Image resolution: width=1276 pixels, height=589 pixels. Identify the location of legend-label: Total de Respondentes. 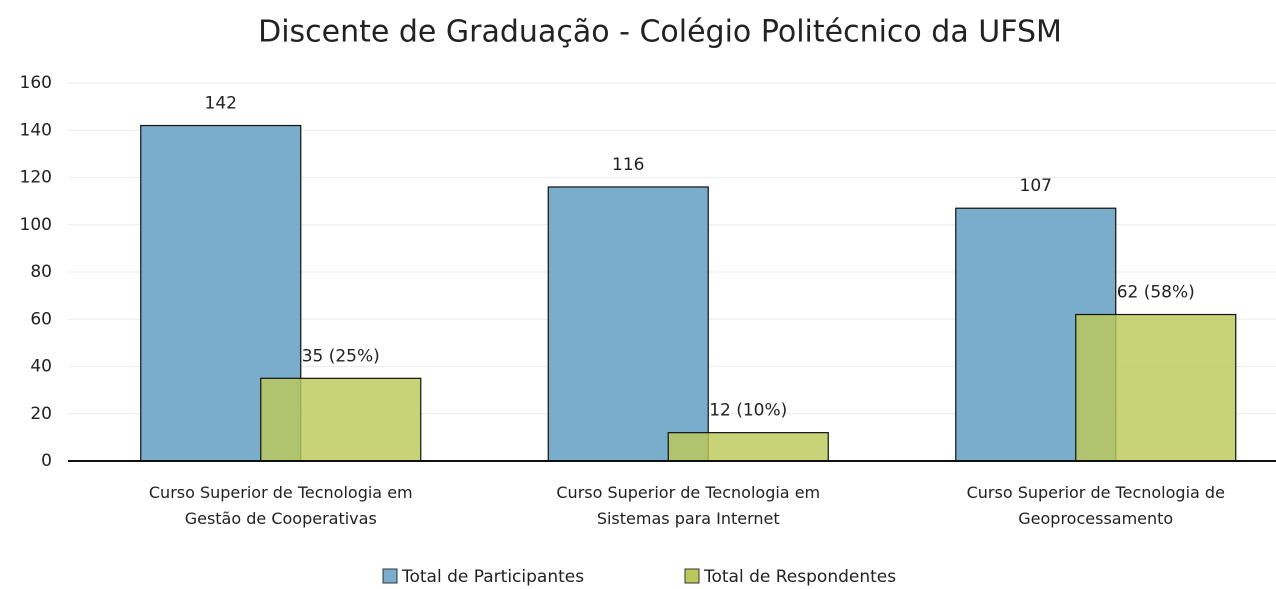
(799, 577).